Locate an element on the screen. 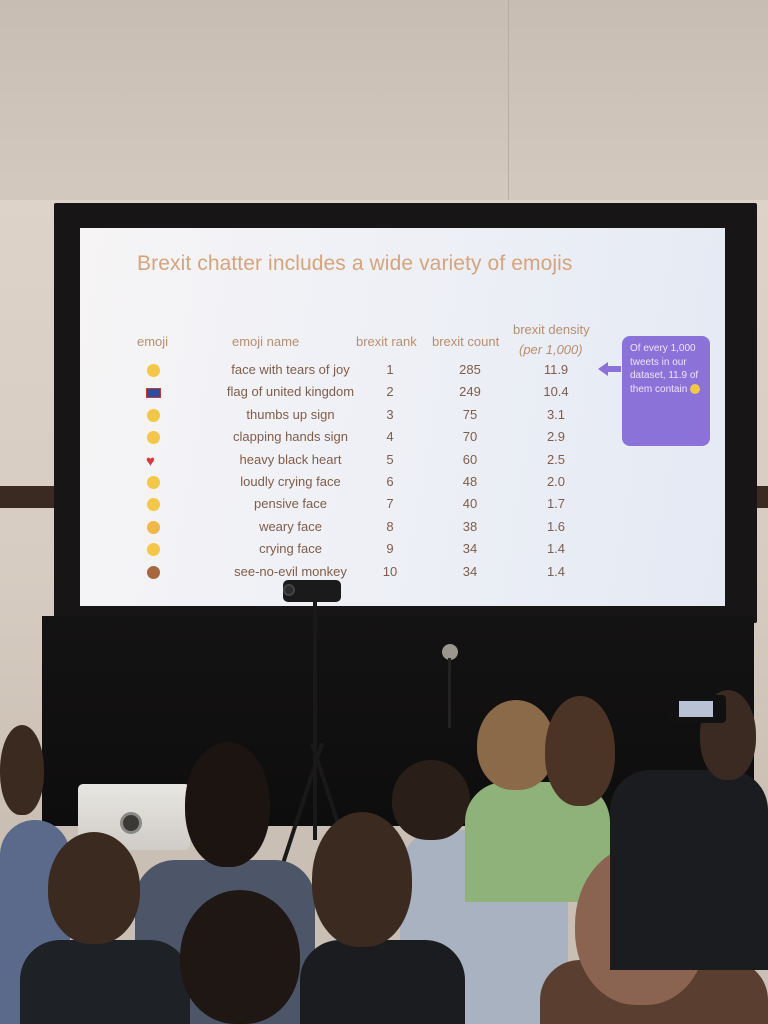  table-row: thumbs up sign 3 75 3.1 is located at coordinates (402, 418).